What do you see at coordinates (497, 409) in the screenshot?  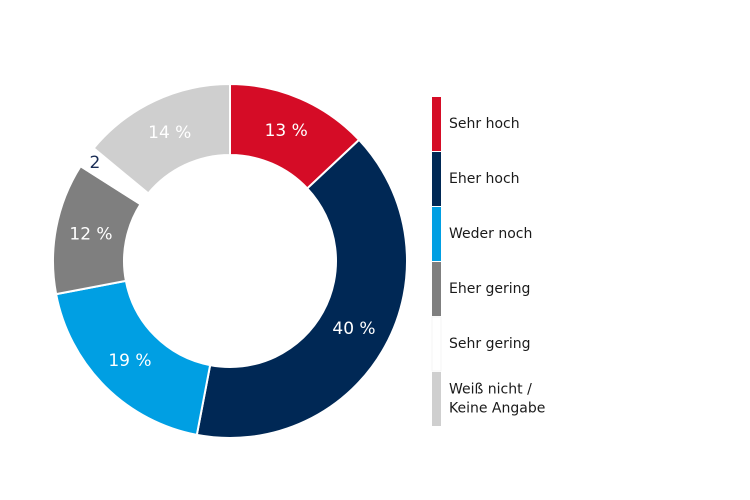 I see `legend-label-weiss-nicht-keine-angabe-line-2: Keine Angabe` at bounding box center [497, 409].